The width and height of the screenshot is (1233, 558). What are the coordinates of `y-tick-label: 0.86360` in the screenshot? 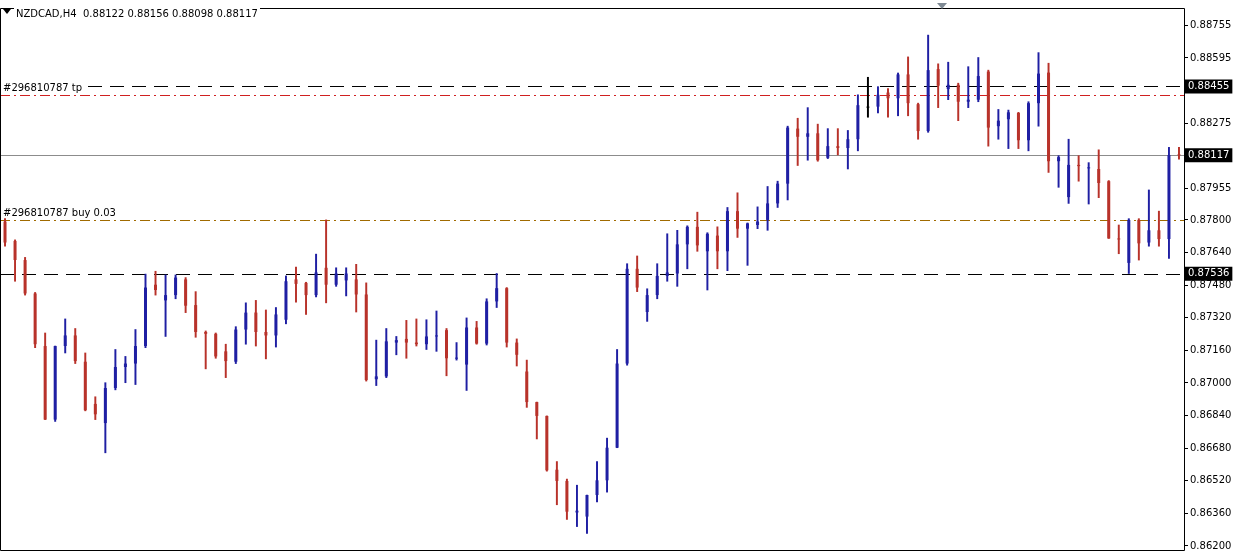 It's located at (1211, 512).